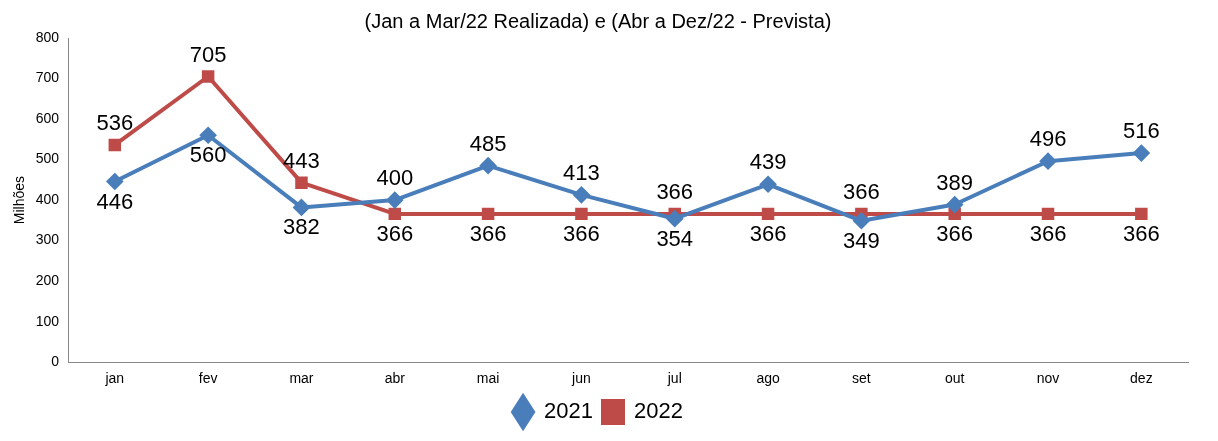 This screenshot has height=441, width=1218. Describe the element at coordinates (1141, 378) in the screenshot. I see `x-tick-label: dez` at that location.